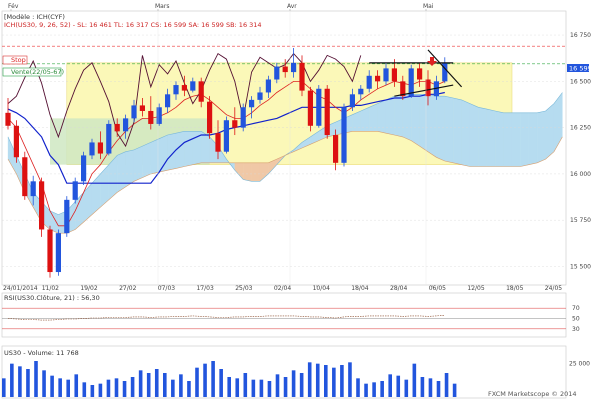 The width and height of the screenshot is (598, 400). What do you see at coordinates (88, 288) in the screenshot?
I see `date-tick-label: 19/02` at bounding box center [88, 288].